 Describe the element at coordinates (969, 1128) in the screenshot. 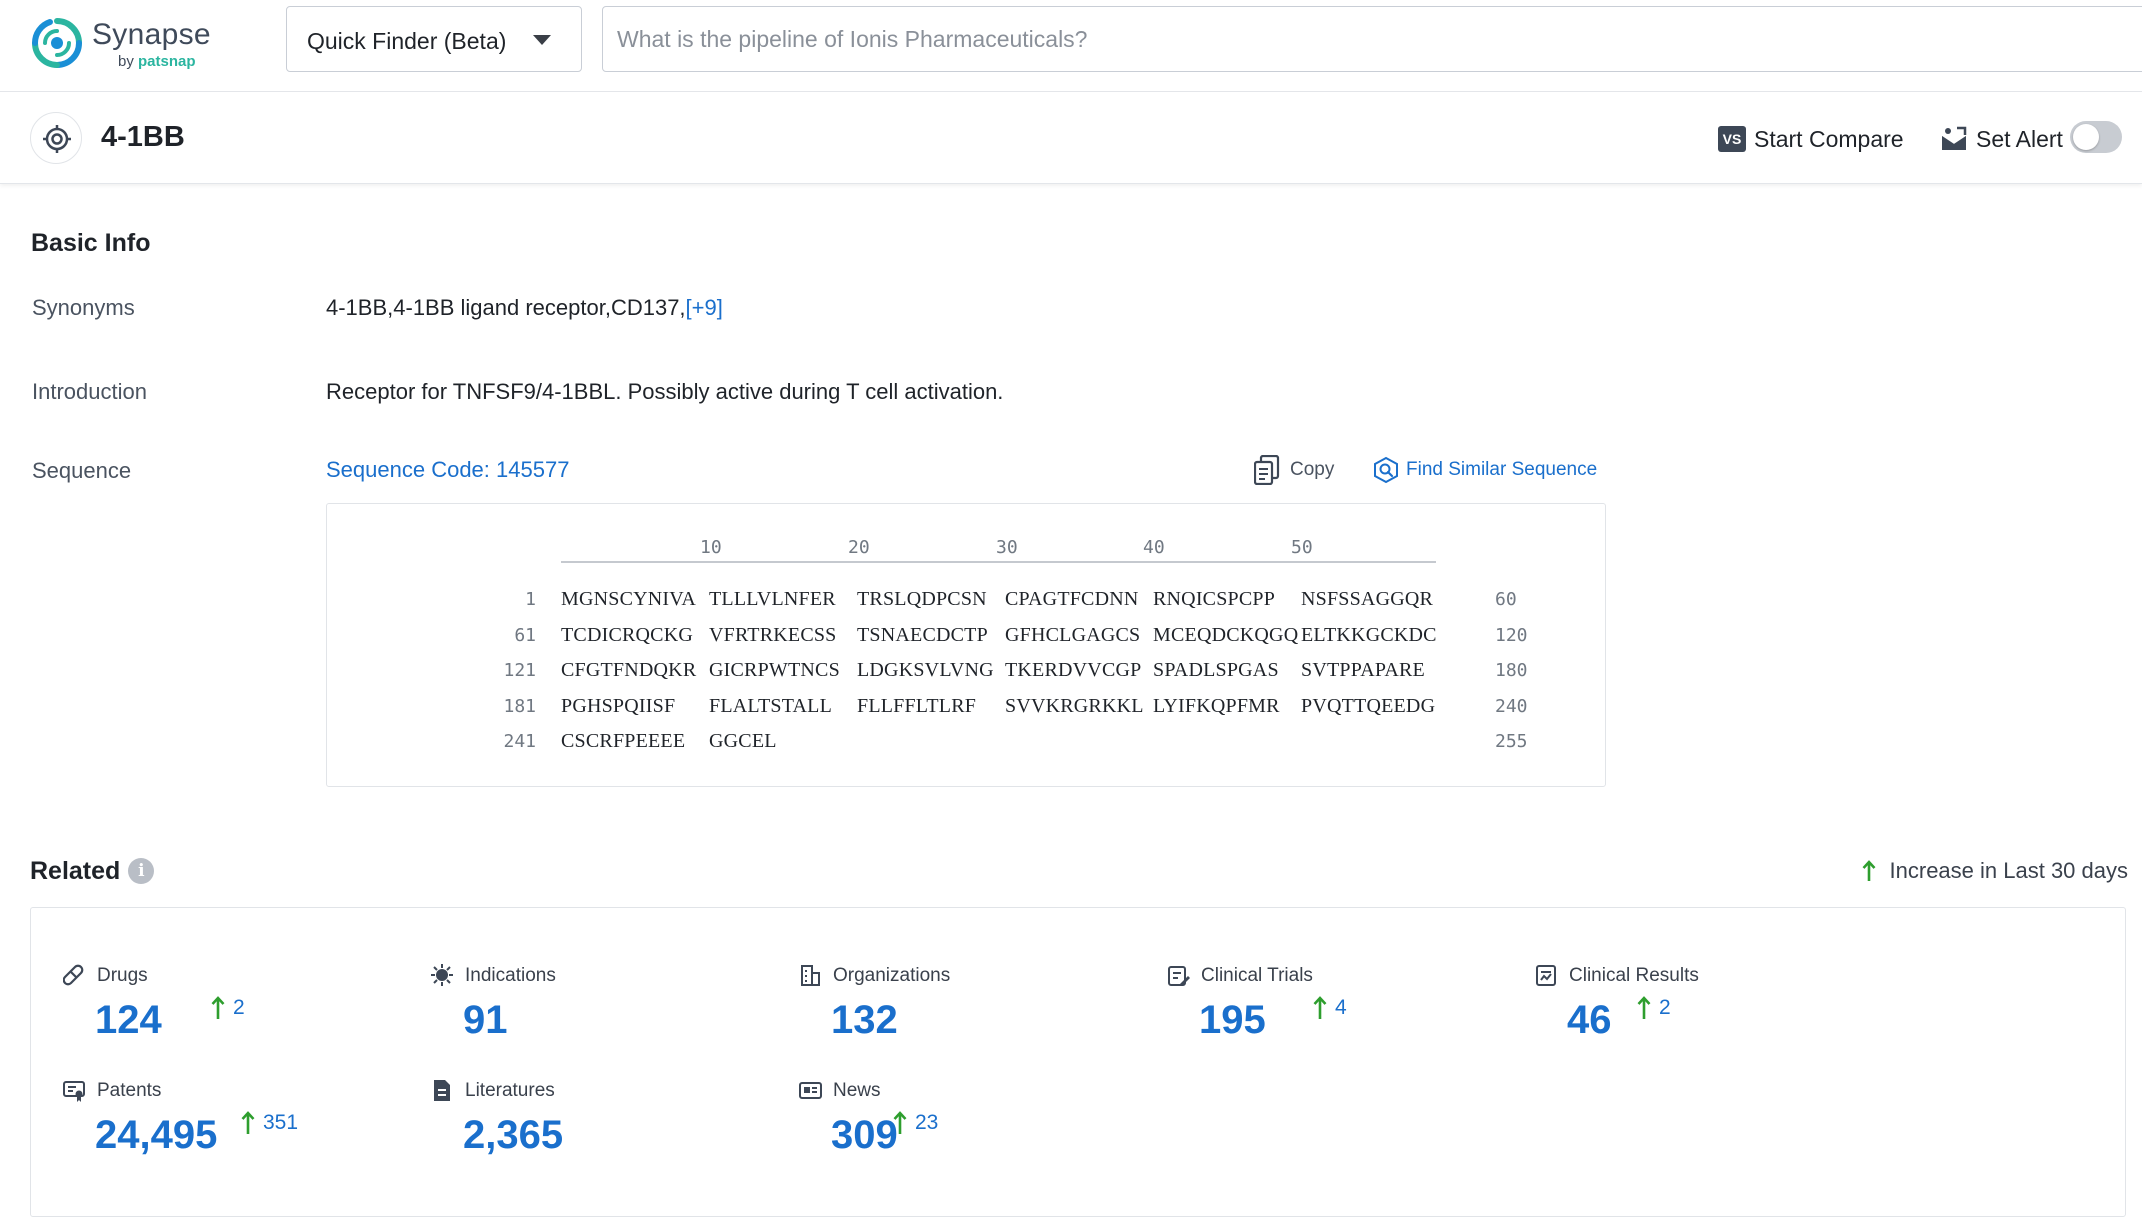

I see `related-stat-news: News 309 23` at that location.